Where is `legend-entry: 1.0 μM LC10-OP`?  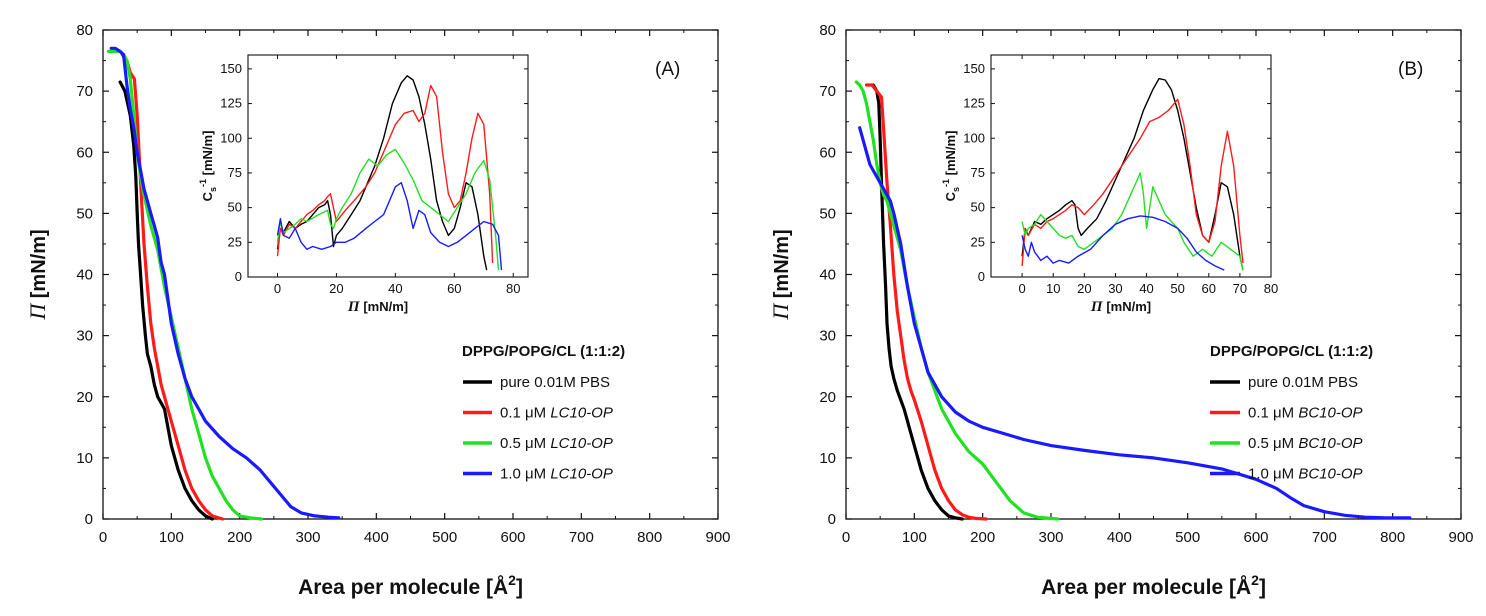
legend-entry: 1.0 μM LC10-OP is located at coordinates (556, 474).